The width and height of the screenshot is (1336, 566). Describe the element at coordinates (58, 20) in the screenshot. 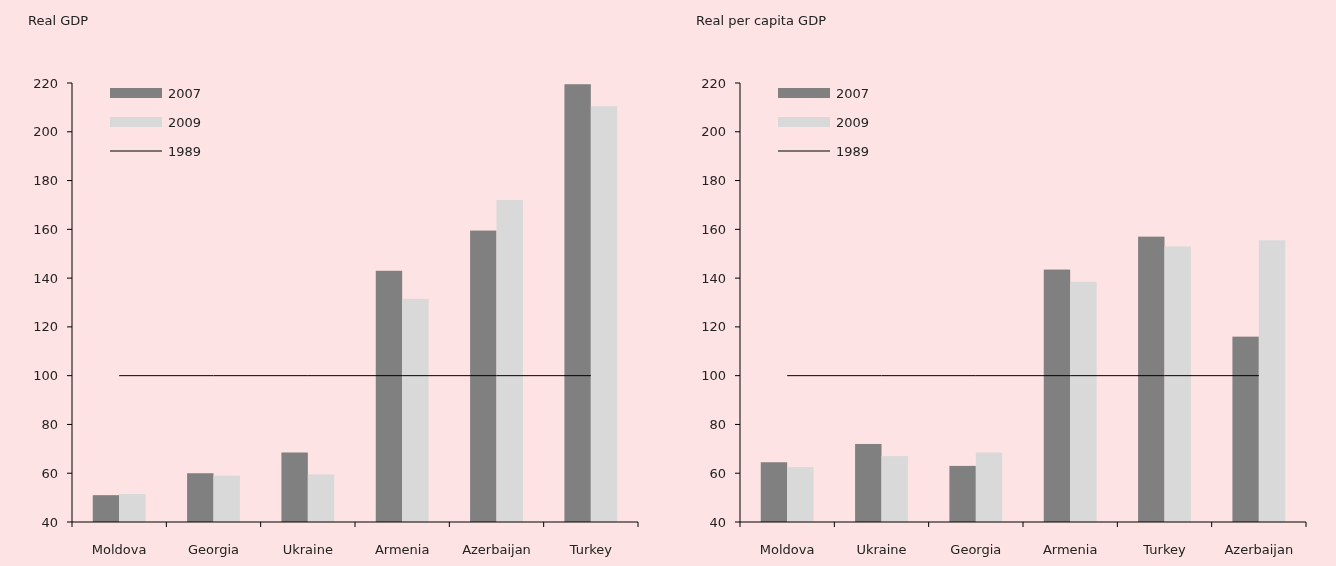

I see `chart-title: Real GDP` at that location.